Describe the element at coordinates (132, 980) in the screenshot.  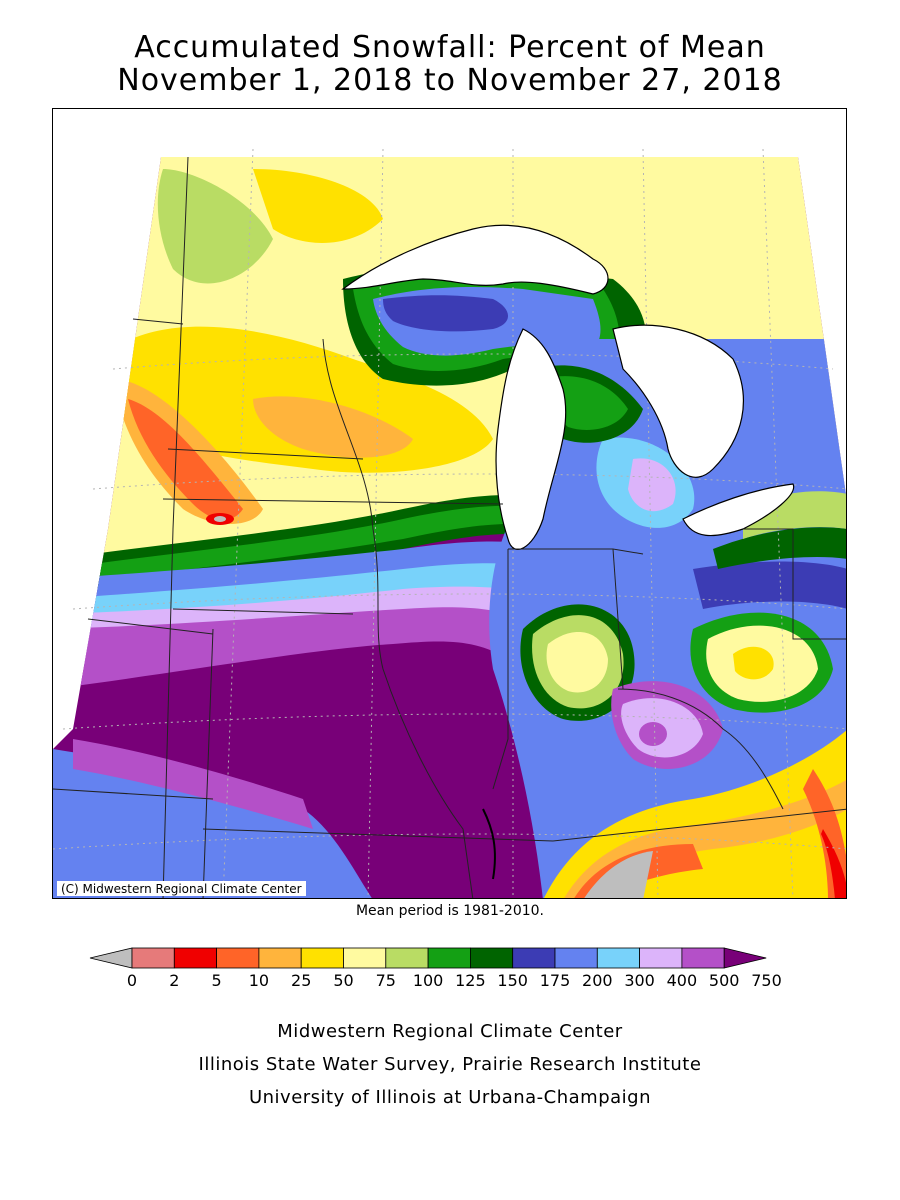
I see `legend-label-0: 0` at that location.